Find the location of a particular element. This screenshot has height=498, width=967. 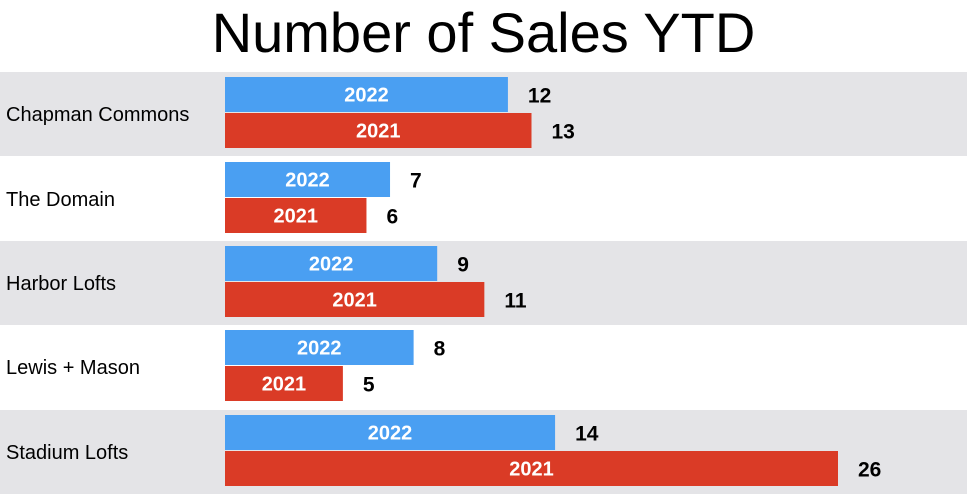

value-label-2022-lewis-mason: 8 is located at coordinates (440, 349).